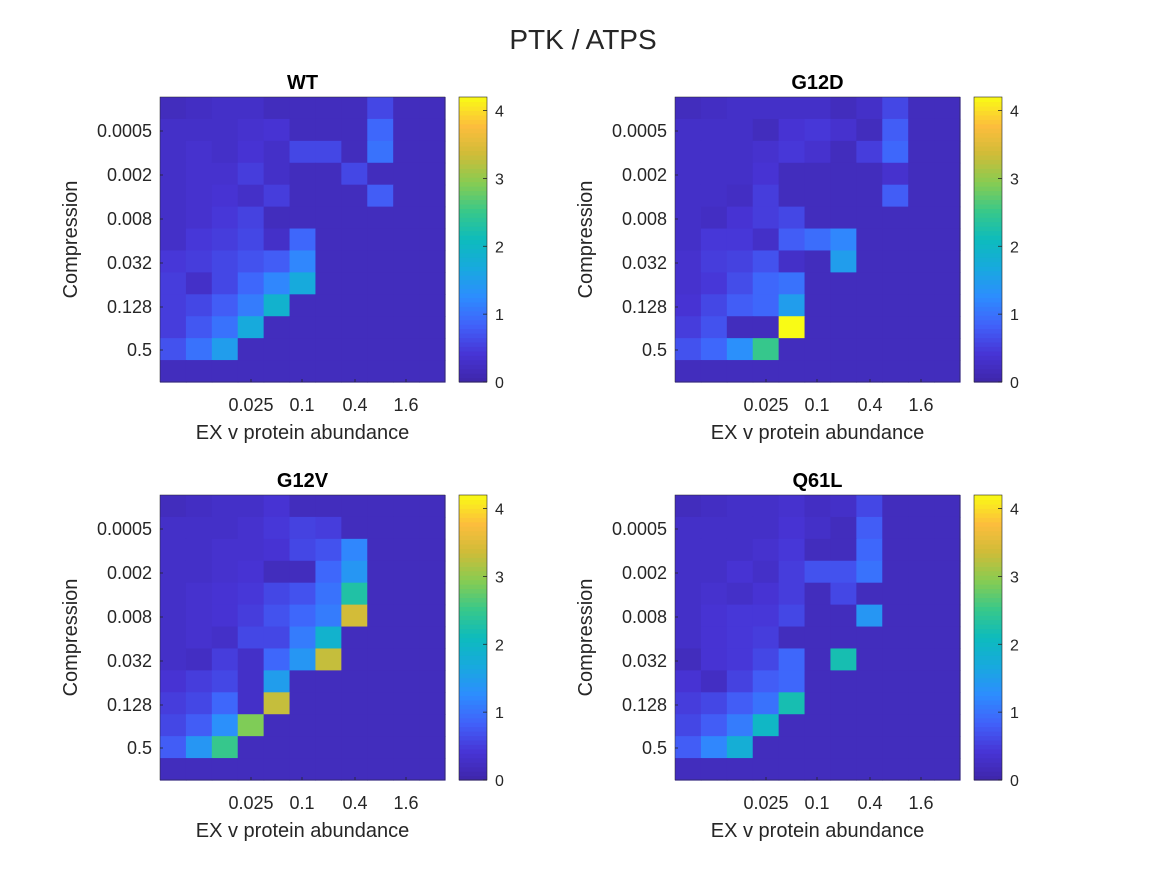  Describe the element at coordinates (644, 307) in the screenshot. I see `y-tick-label: 0.128` at that location.